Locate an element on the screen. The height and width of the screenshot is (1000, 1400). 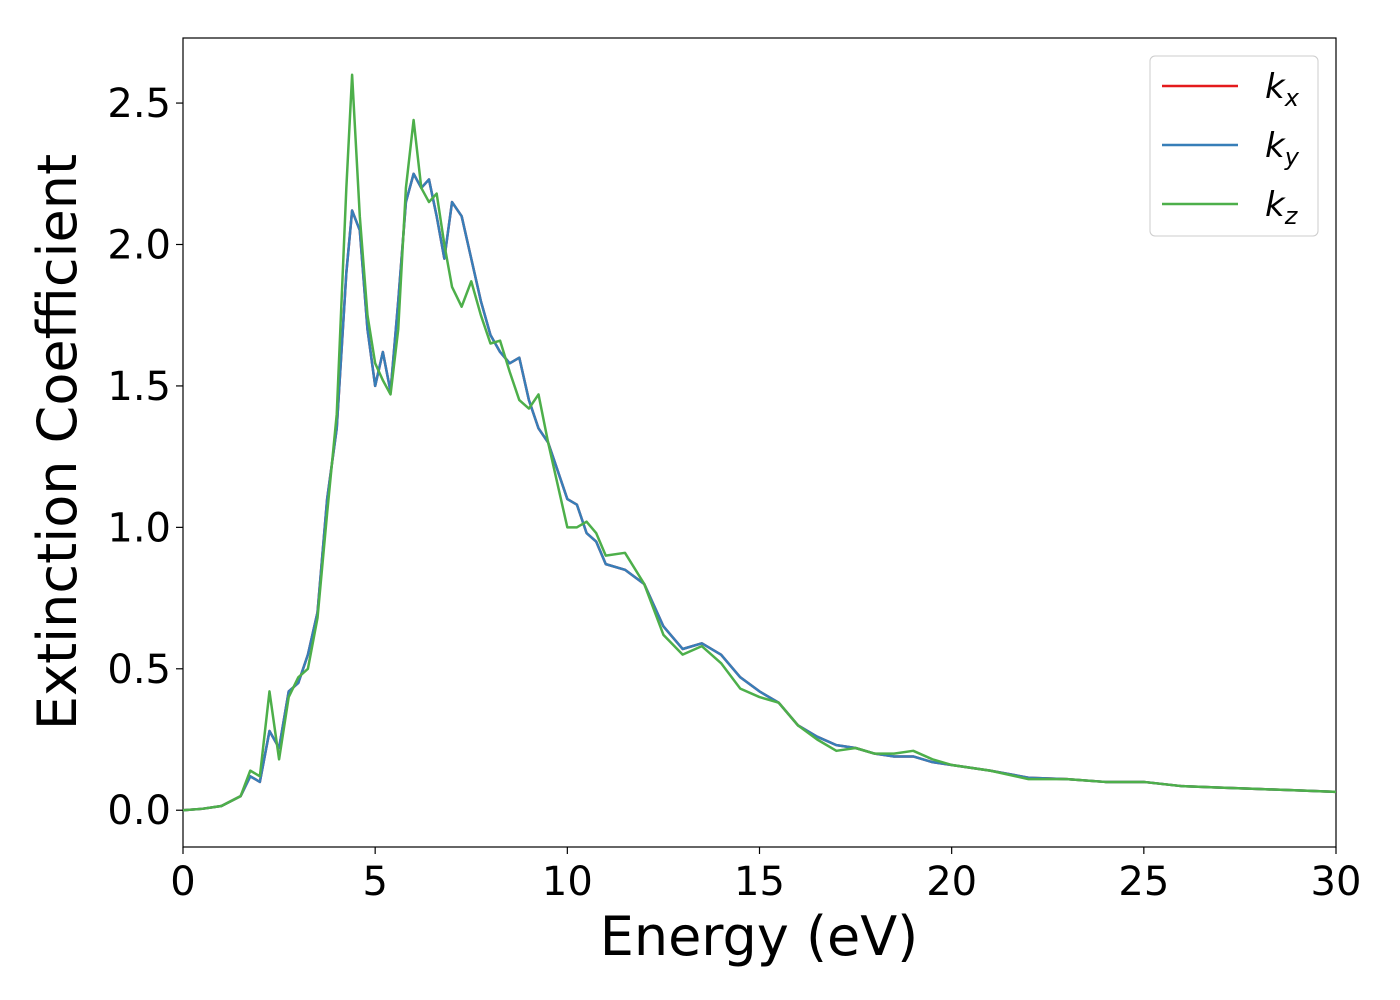
x-tick-label: 25 is located at coordinates (1143, 882).